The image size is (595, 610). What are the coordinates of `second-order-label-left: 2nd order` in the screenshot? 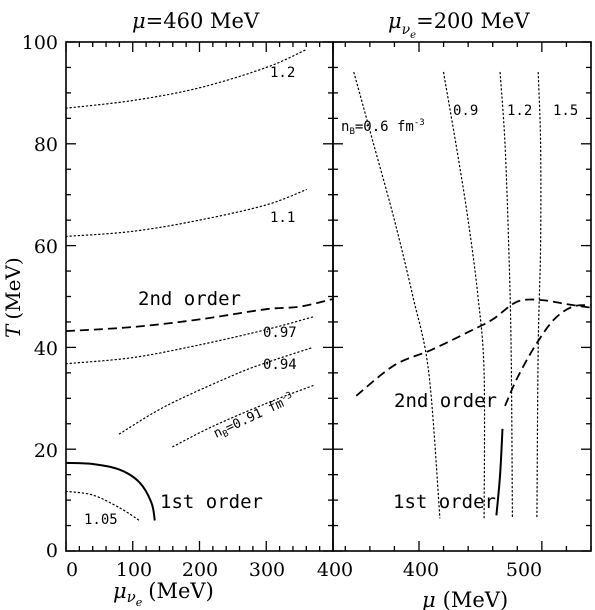 It's located at (189, 299).